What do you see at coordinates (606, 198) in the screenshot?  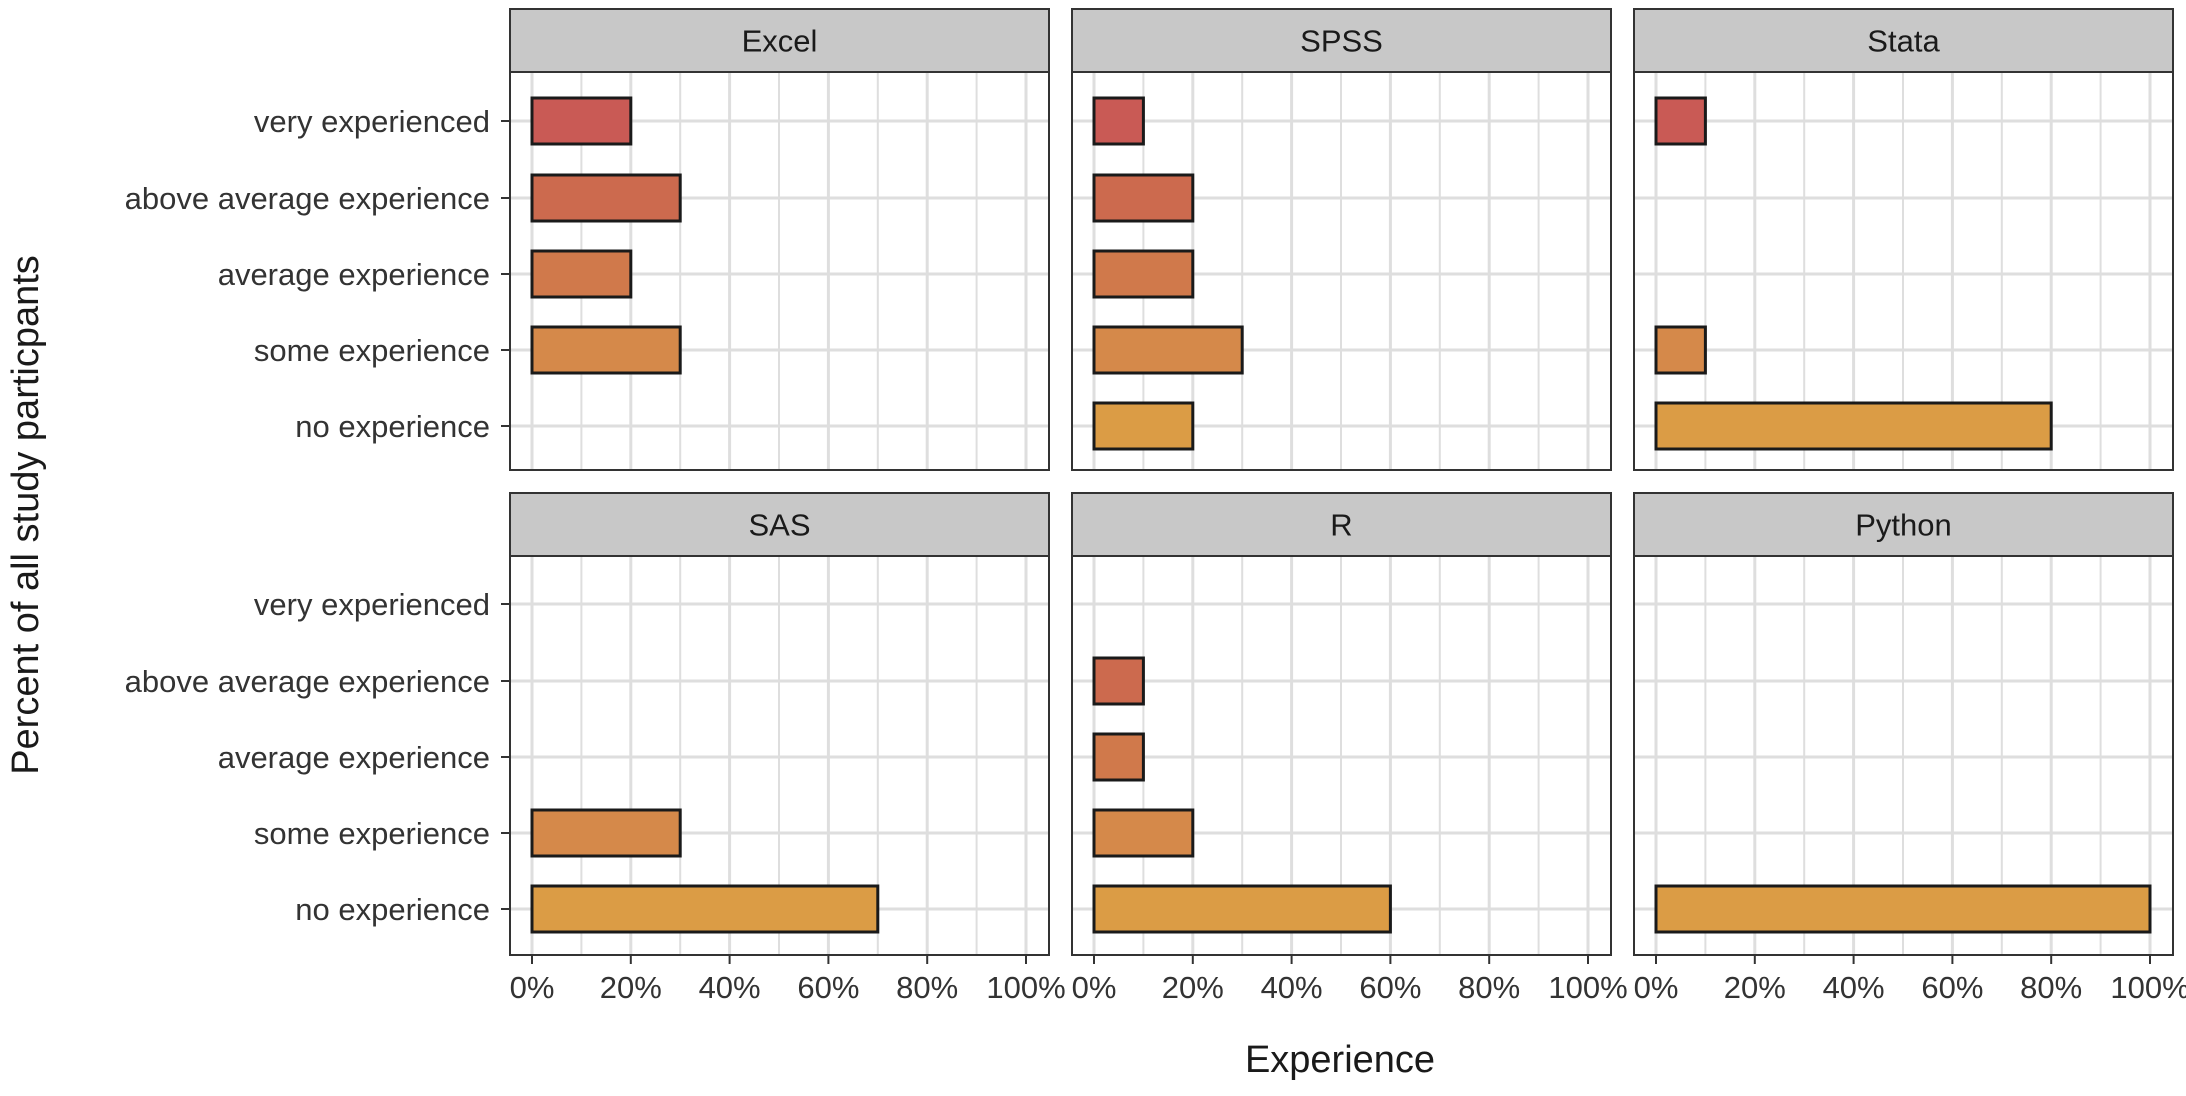 I see `bar-excel-above-average-experience` at bounding box center [606, 198].